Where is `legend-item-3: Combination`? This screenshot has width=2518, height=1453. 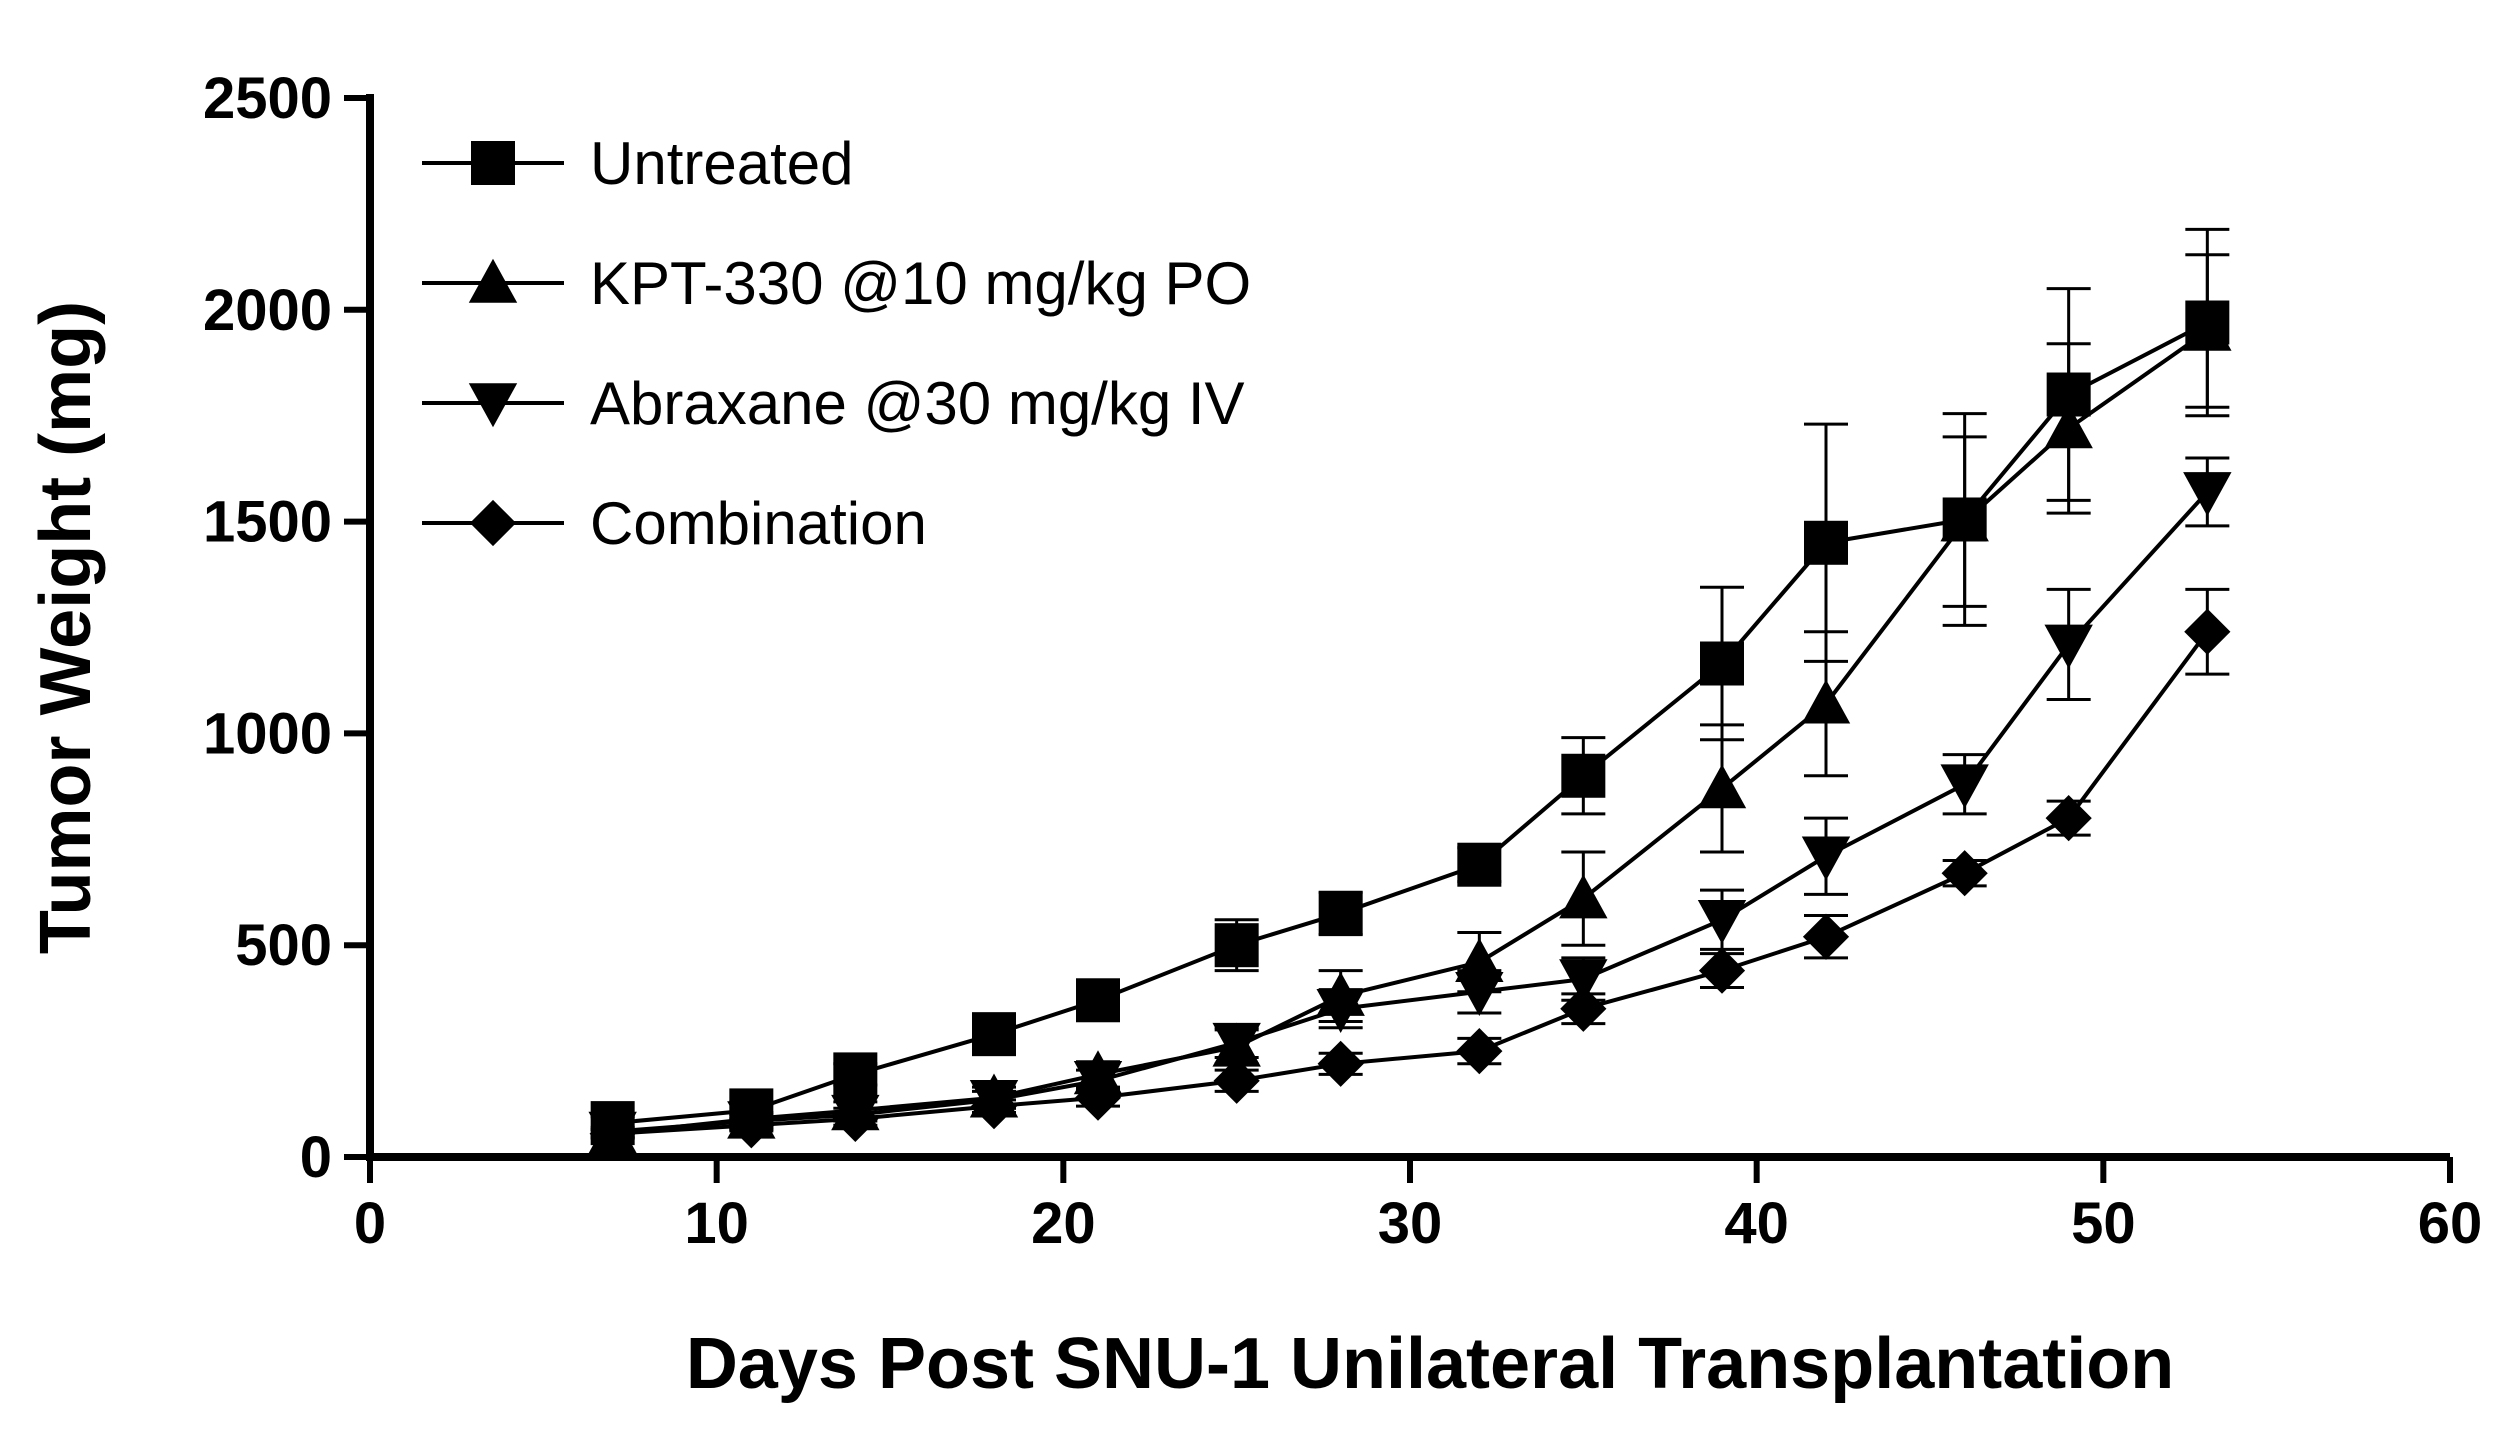 legend-item-3: Combination is located at coordinates (674, 523).